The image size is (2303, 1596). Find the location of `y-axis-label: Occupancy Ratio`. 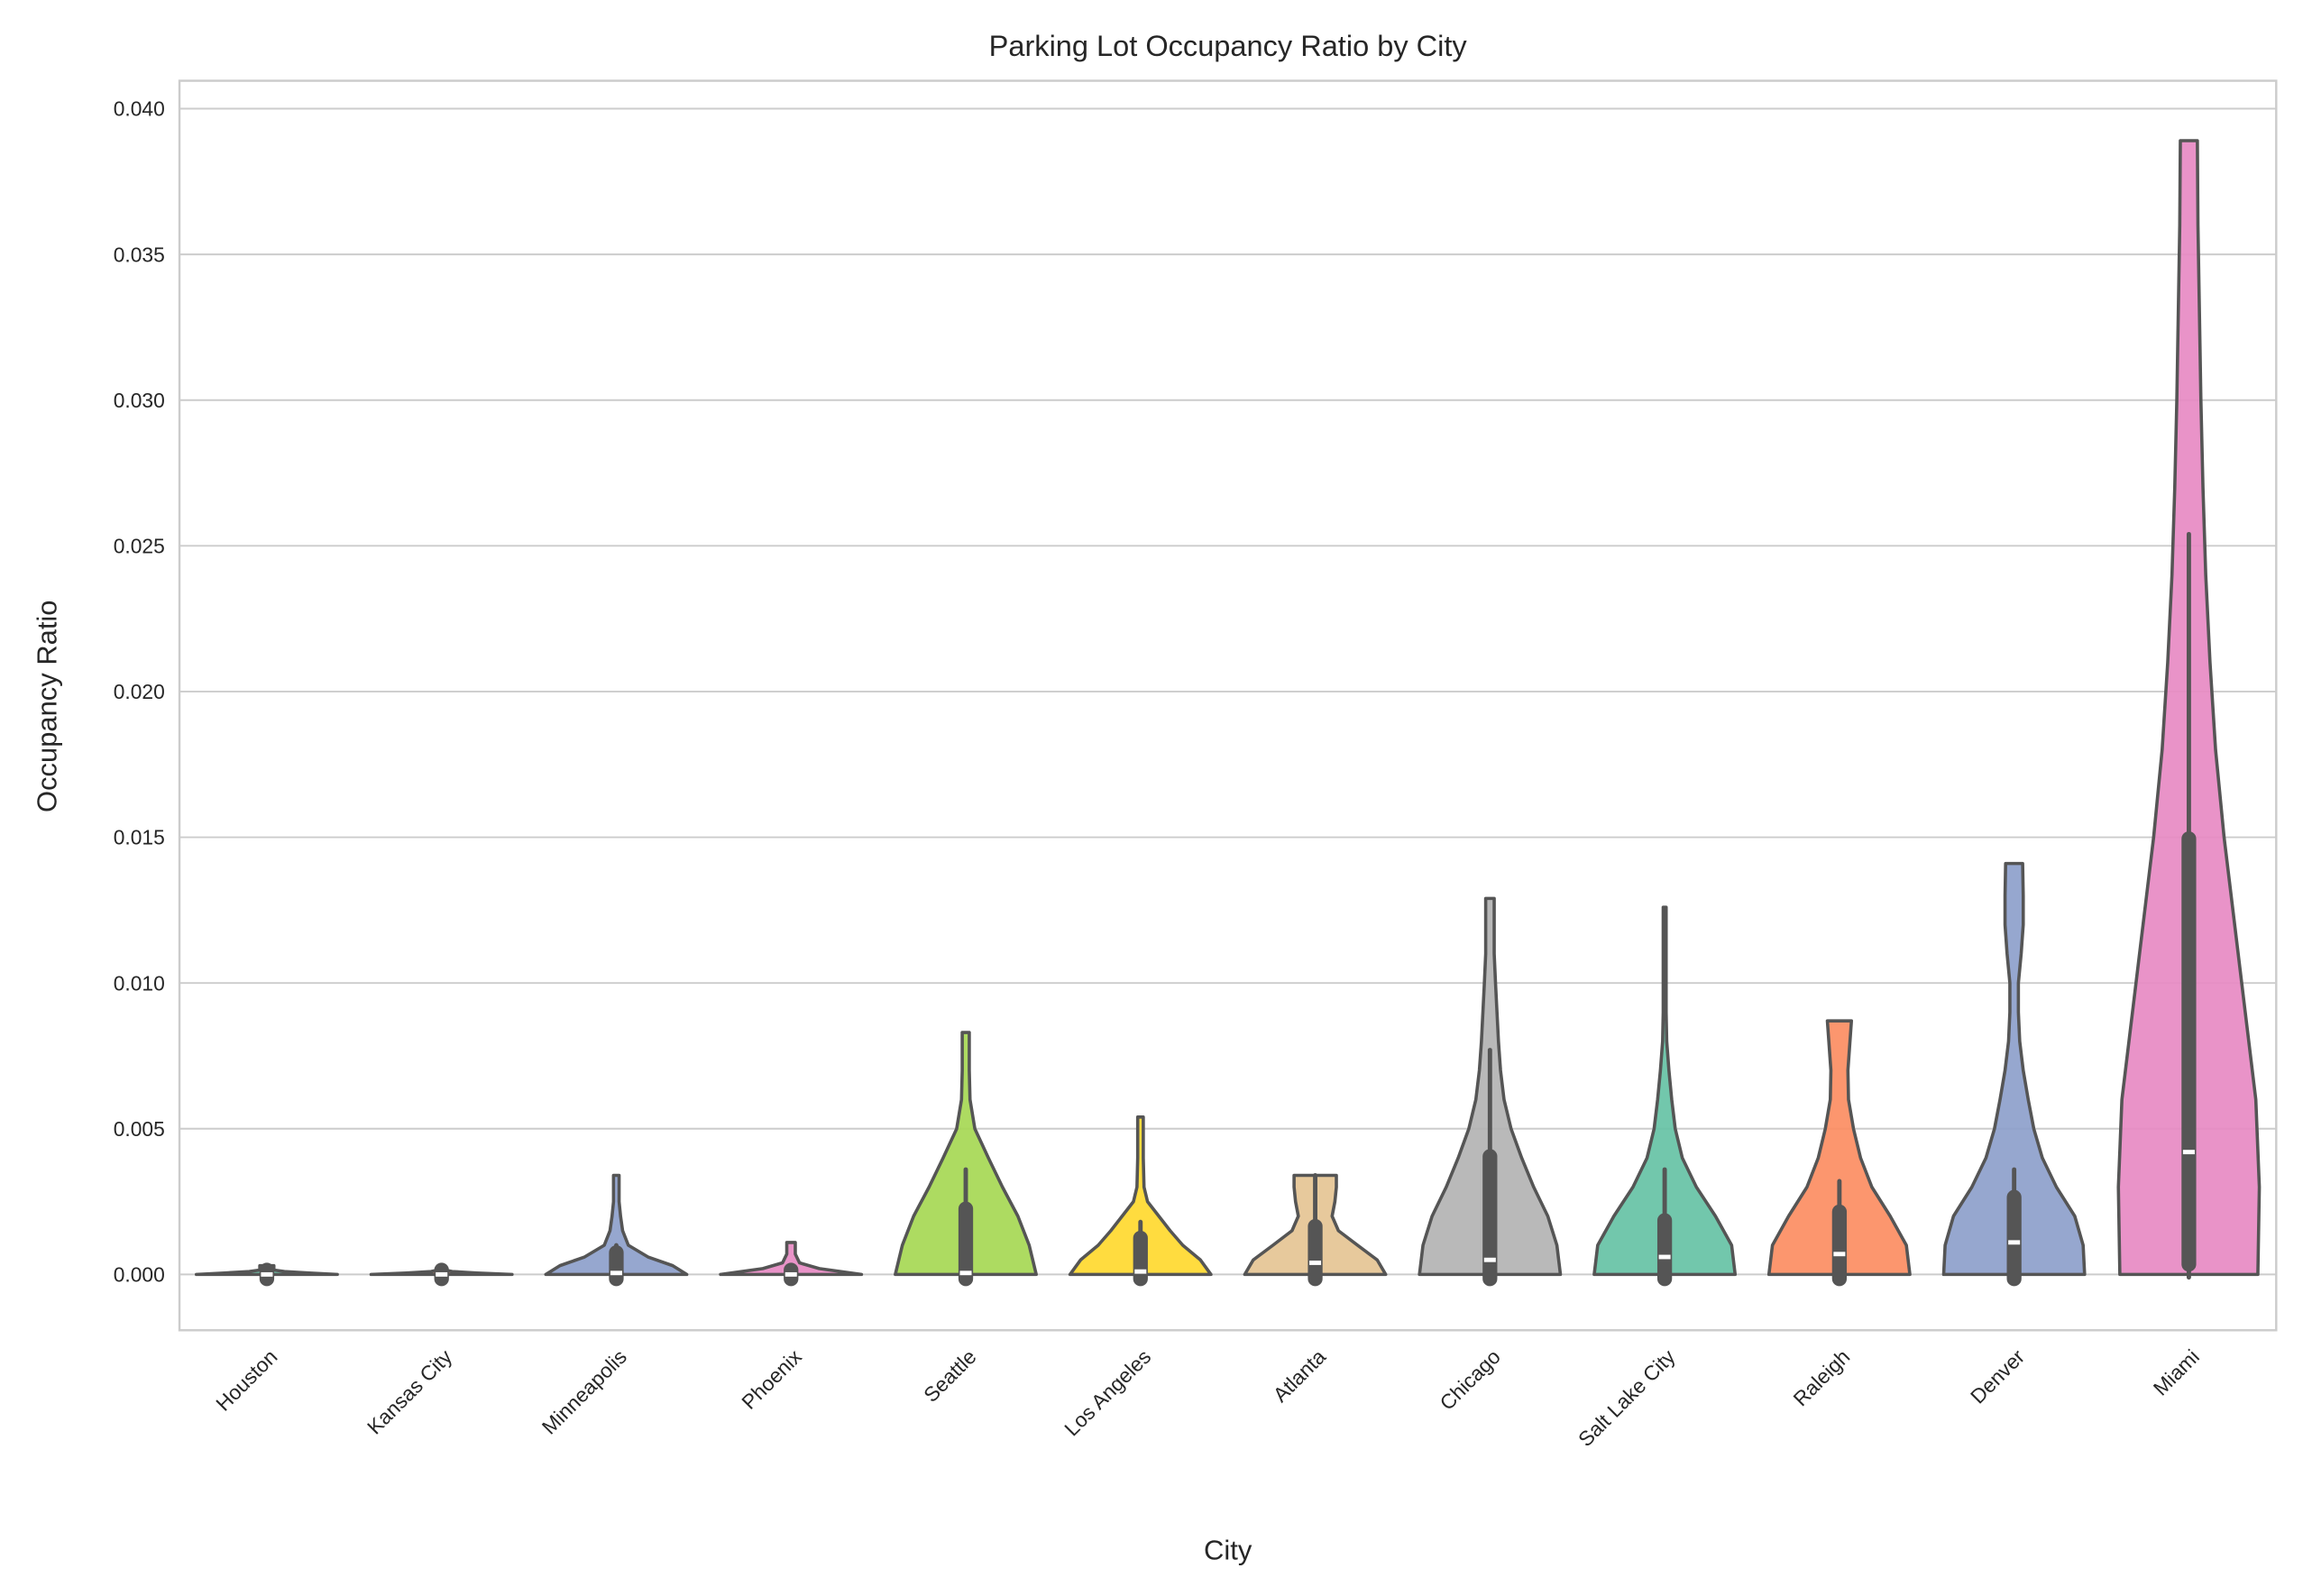

y-axis-label: Occupancy Ratio is located at coordinates (46, 706).